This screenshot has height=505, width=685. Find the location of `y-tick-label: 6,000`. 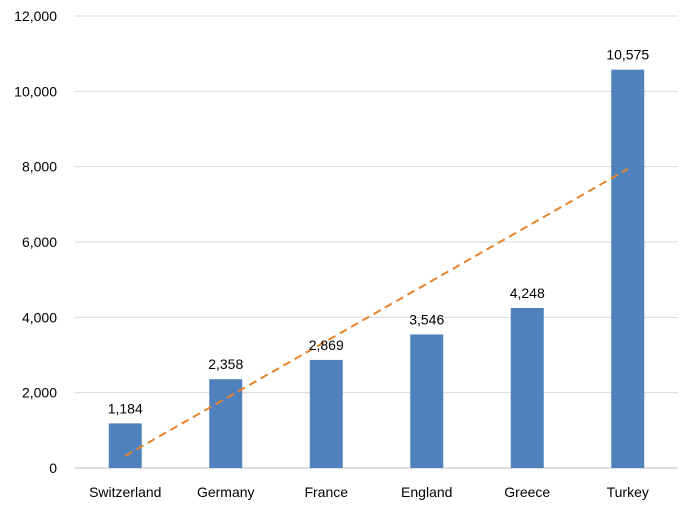

y-tick-label: 6,000 is located at coordinates (39, 242).